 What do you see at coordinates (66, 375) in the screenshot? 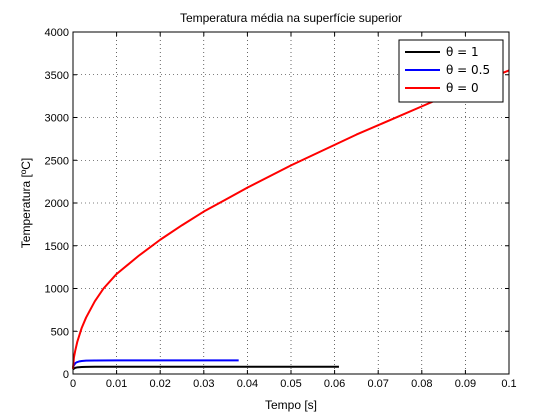
I see `y-tick-label: 0` at bounding box center [66, 375].